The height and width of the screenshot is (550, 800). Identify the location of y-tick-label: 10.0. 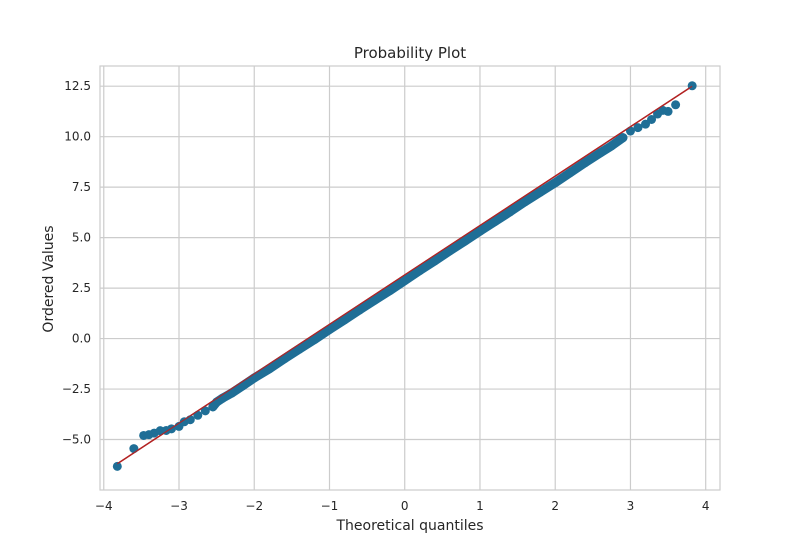
(77, 137).